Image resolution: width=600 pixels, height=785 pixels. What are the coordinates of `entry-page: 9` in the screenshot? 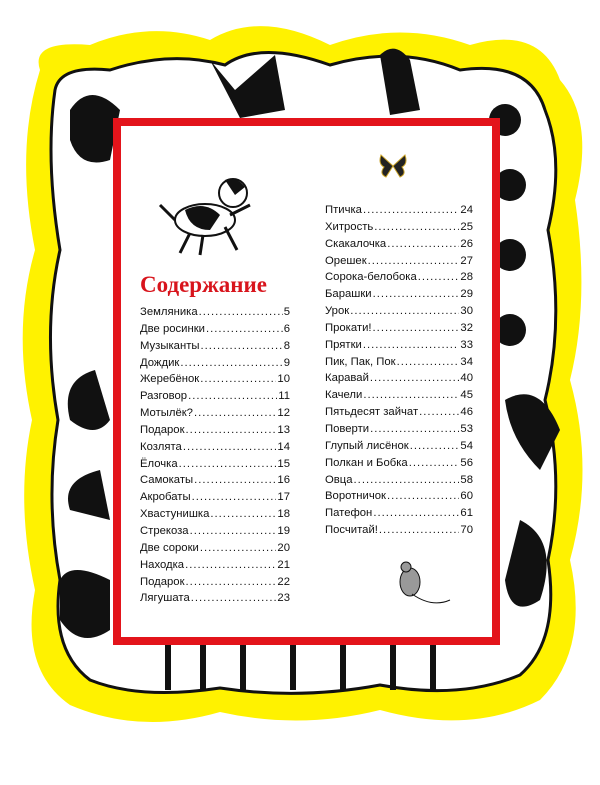 It's located at (286, 362).